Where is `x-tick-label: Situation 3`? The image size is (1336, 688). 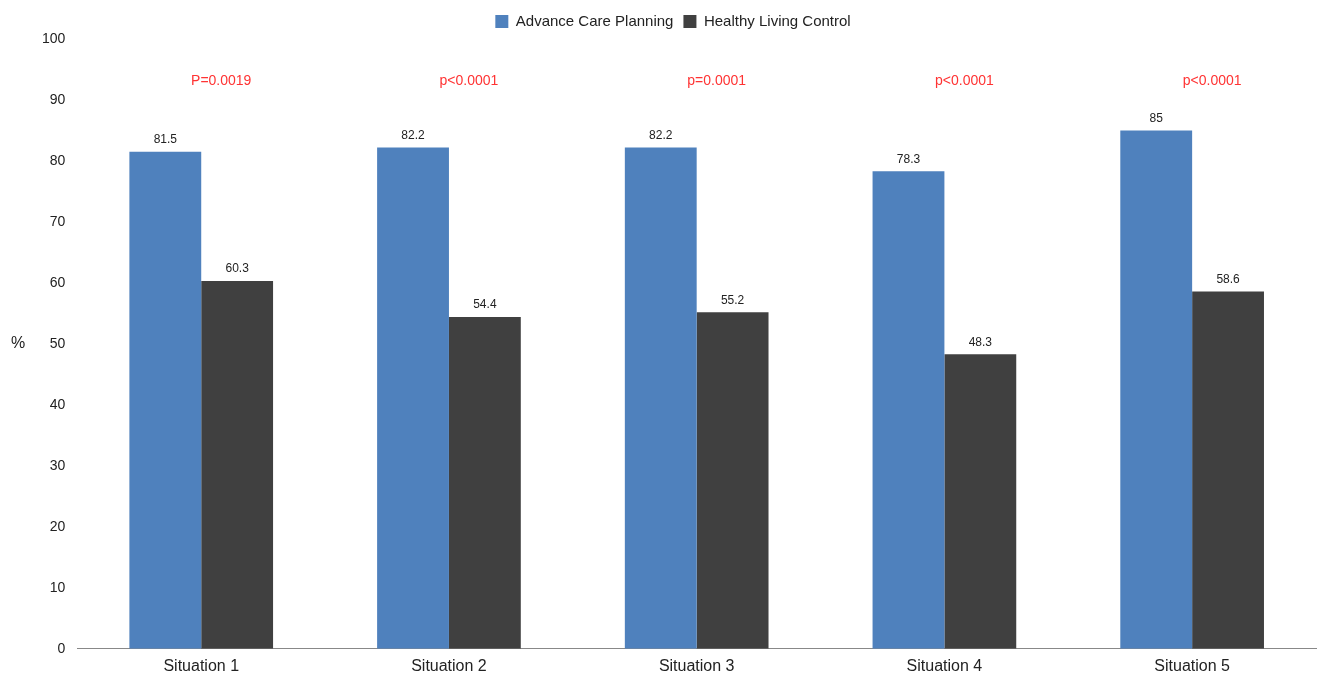 x-tick-label: Situation 3 is located at coordinates (696, 665).